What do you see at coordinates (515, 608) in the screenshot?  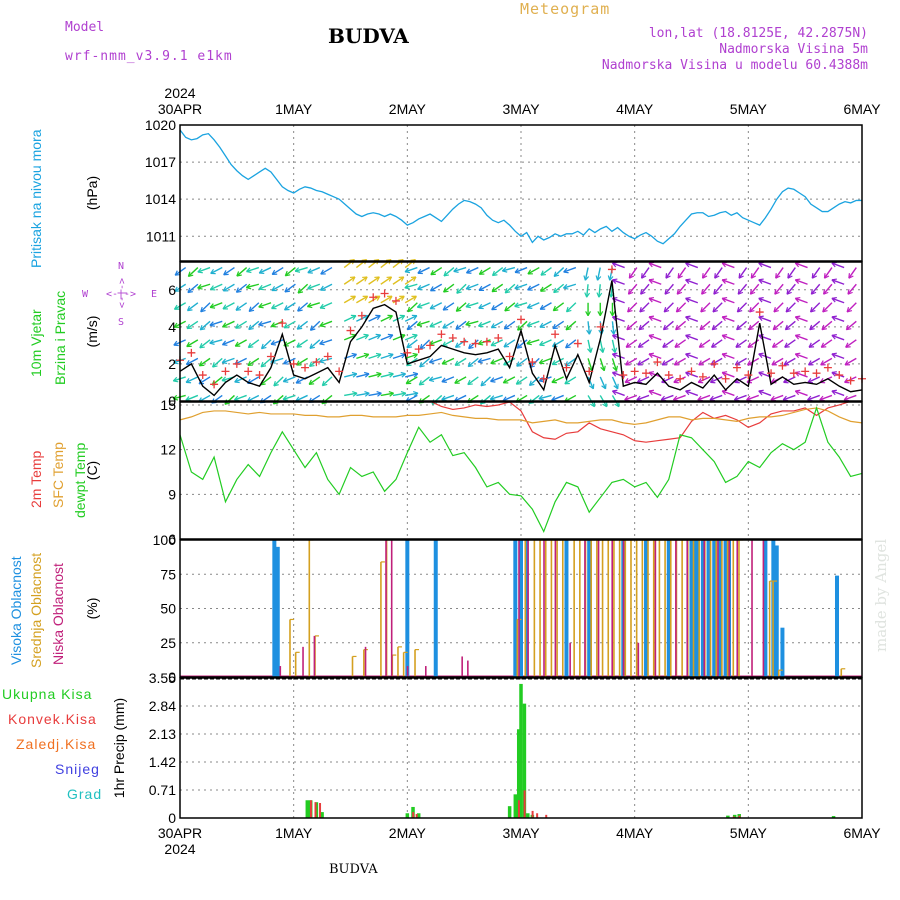 I see `high-cloud-bar` at bounding box center [515, 608].